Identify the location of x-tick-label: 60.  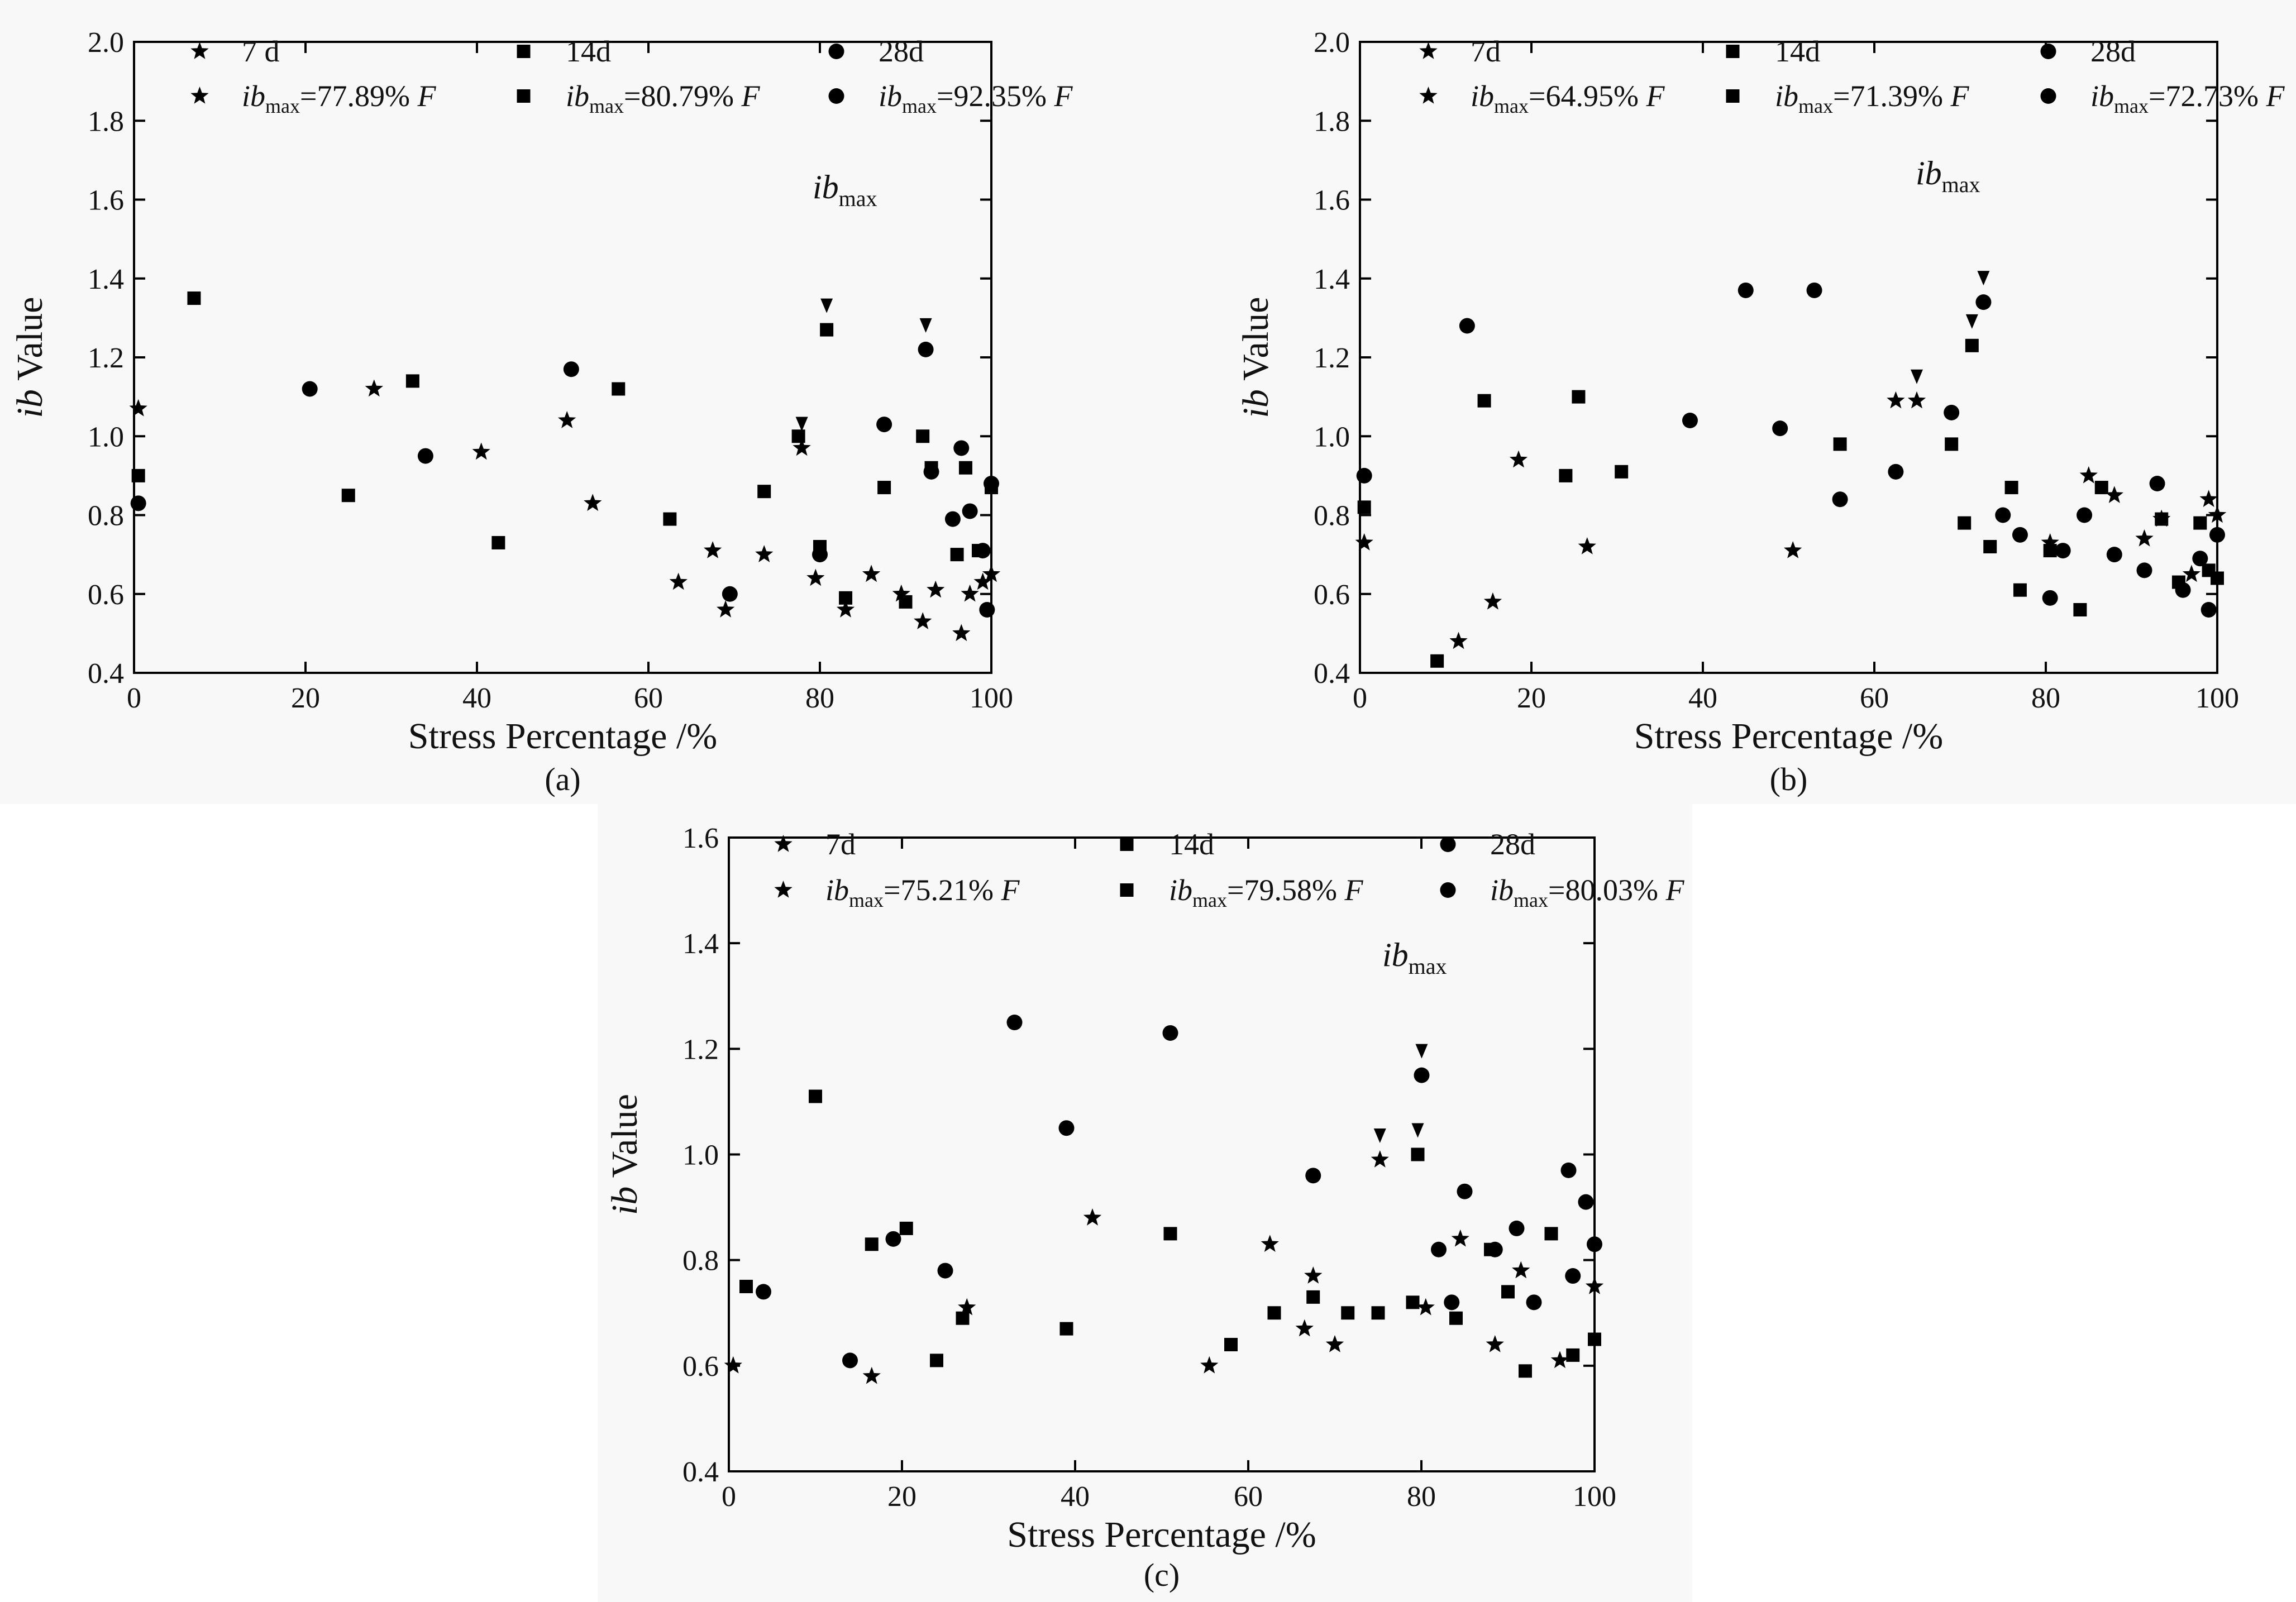
(1875, 698).